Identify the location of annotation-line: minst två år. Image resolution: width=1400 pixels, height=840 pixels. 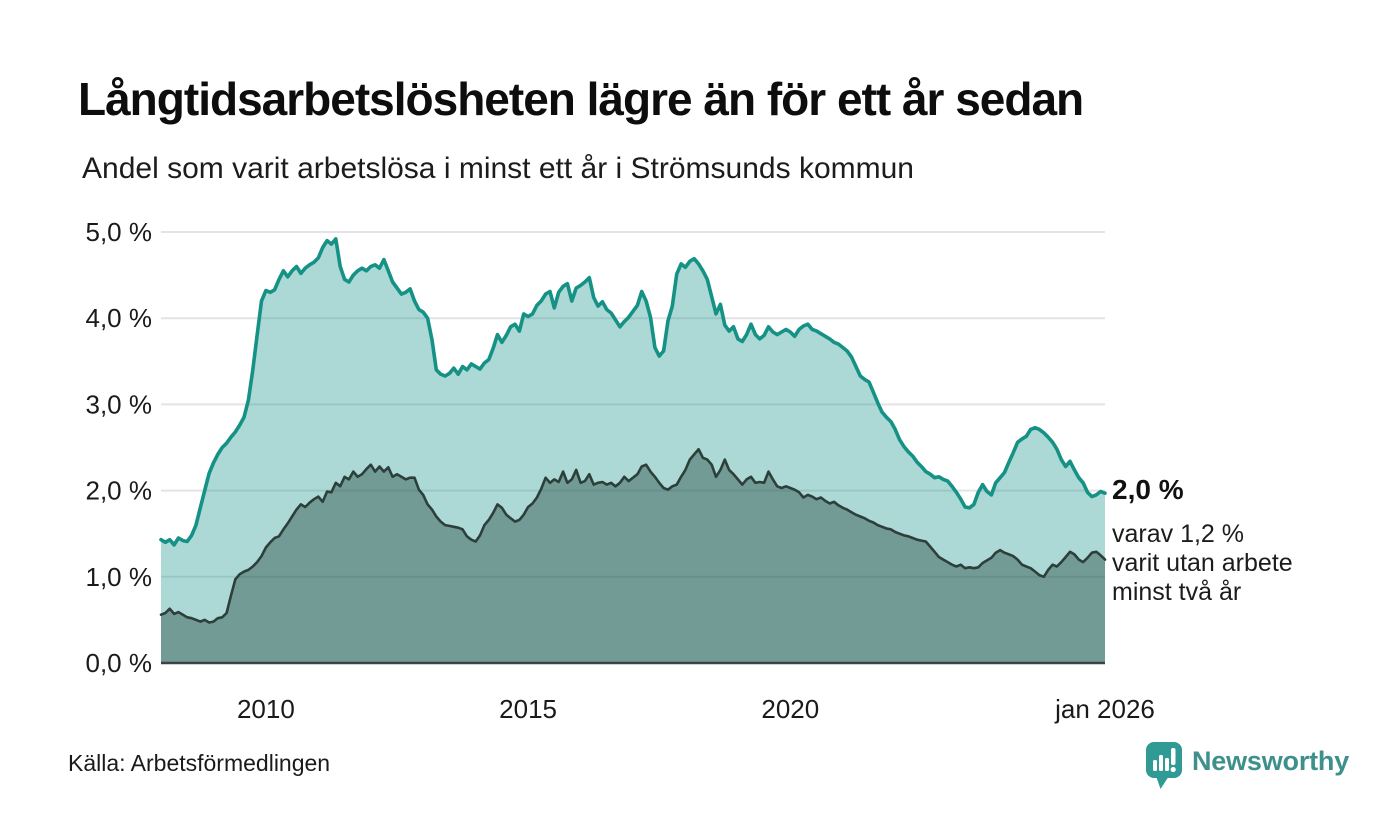
(1177, 592).